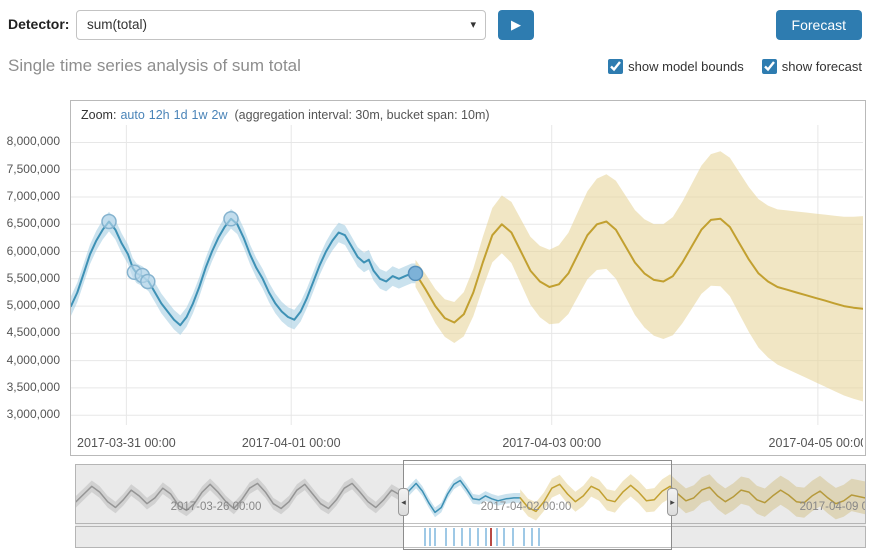 Image resolution: width=870 pixels, height=560 pixels. I want to click on zoom-label: Zoom:, so click(99, 115).